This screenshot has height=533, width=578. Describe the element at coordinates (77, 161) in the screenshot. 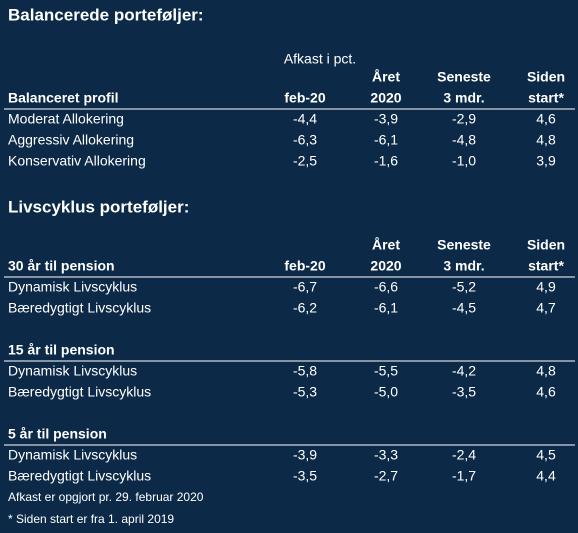

I see `row-label: Konservativ Allokering` at that location.